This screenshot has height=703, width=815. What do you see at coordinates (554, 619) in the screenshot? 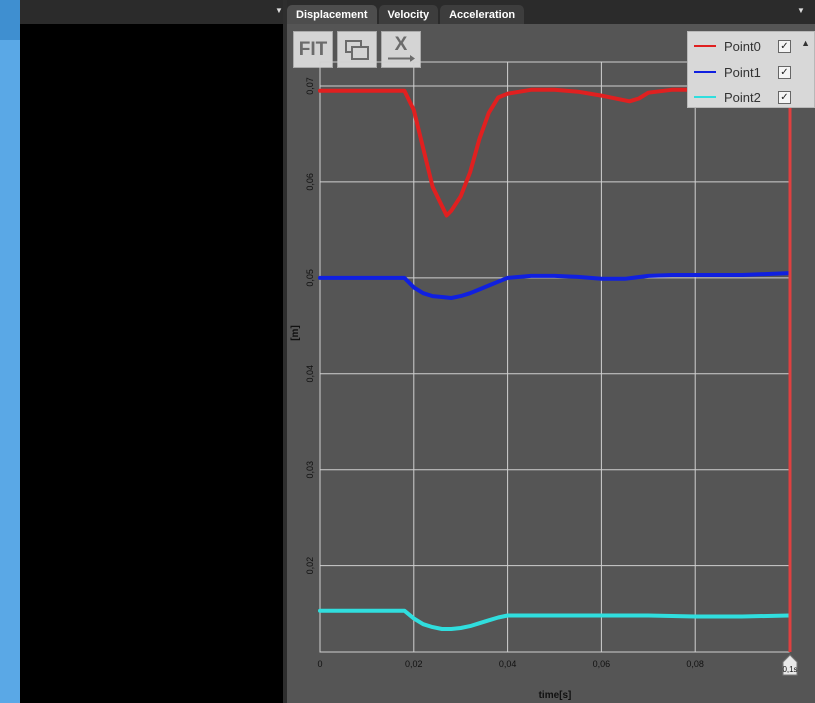
I see `series-line-point2` at bounding box center [554, 619].